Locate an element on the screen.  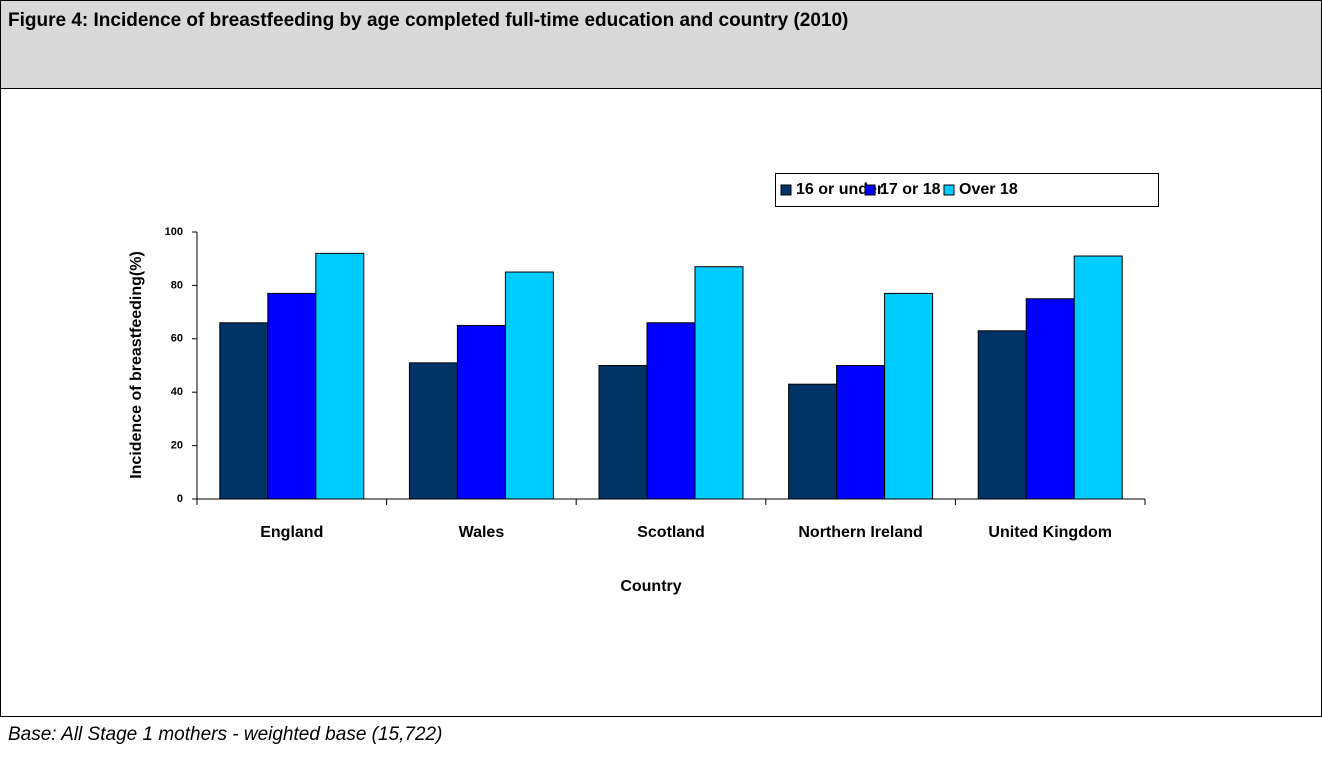
legend-box is located at coordinates (967, 190).